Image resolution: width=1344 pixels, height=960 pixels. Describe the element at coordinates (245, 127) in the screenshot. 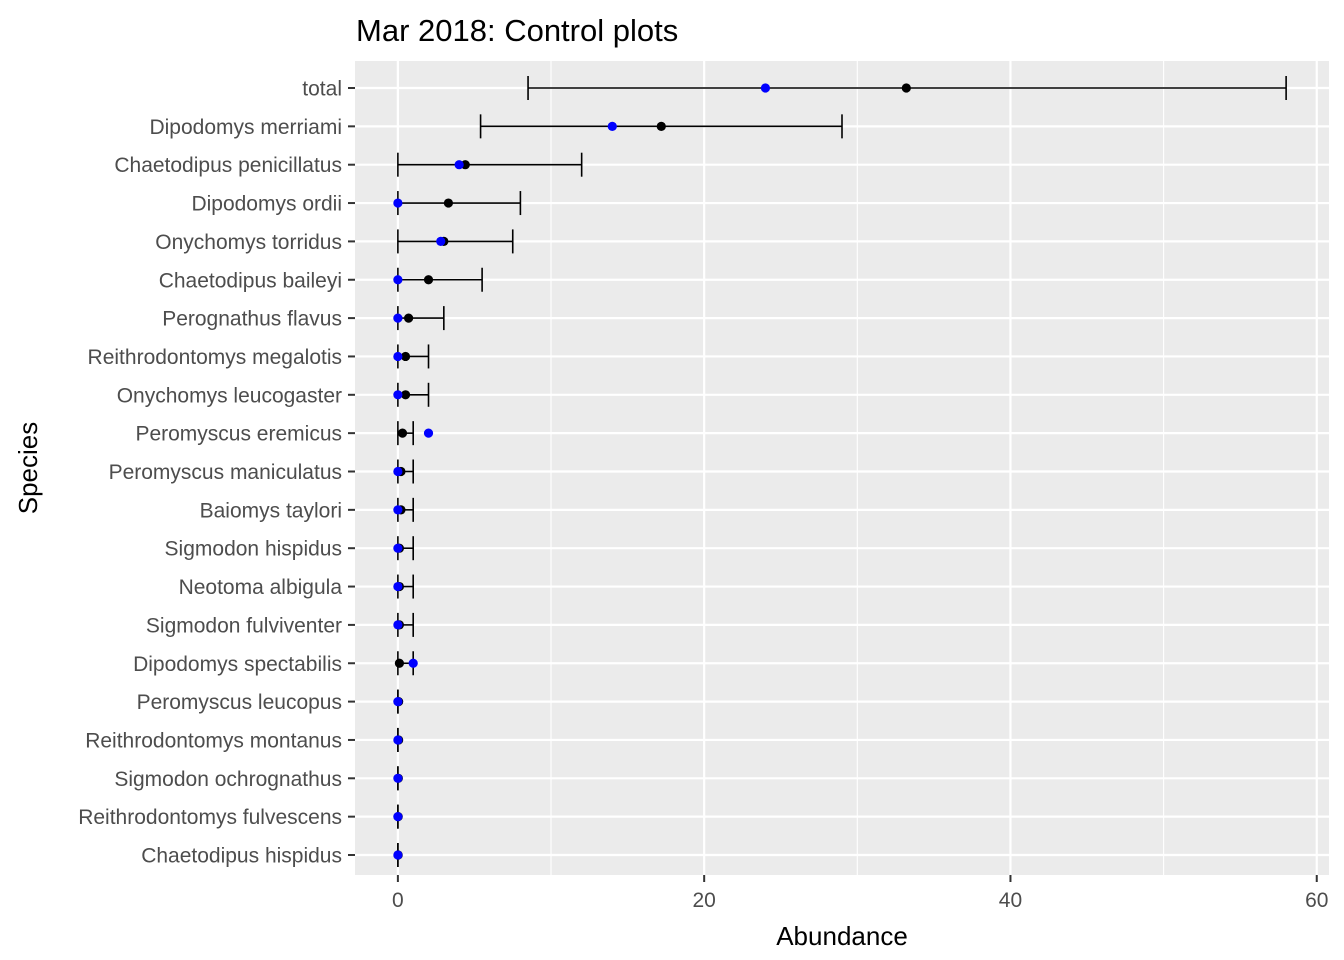

I see `y-tick-label: Dipodomys merriami` at that location.